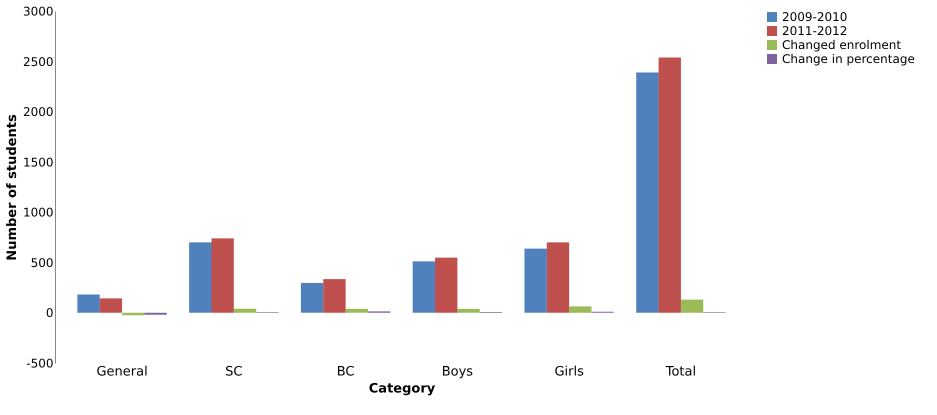 The width and height of the screenshot is (937, 415). What do you see at coordinates (402, 389) in the screenshot?
I see `x-axis-title: Category` at bounding box center [402, 389].